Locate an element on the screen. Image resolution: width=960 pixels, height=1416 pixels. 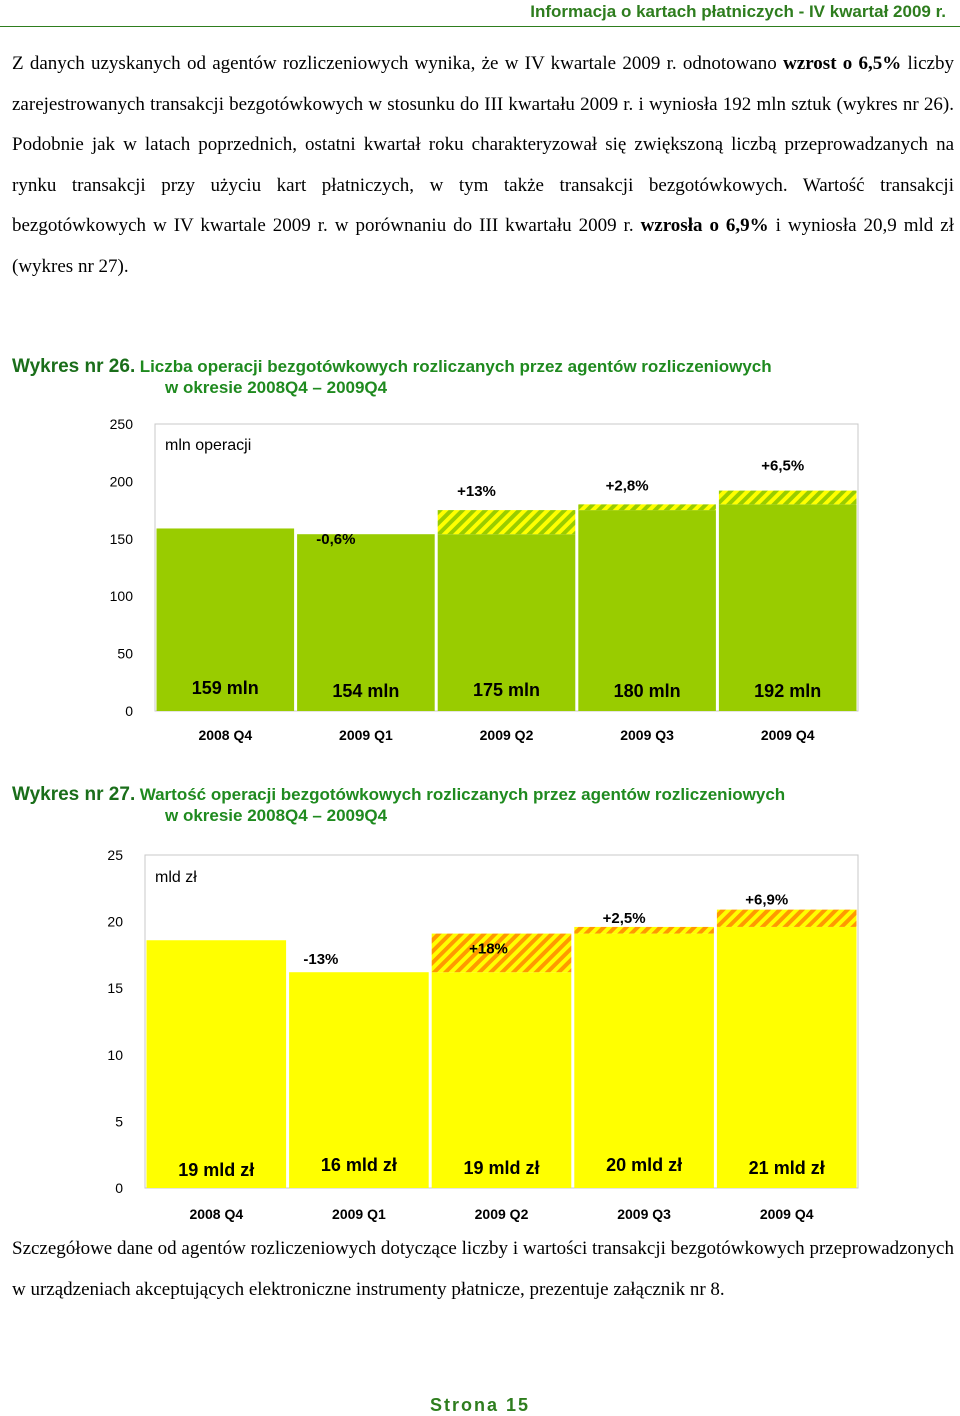
chart1-title-line2: w okresie 2008Q4 – 2009Q4 is located at coordinates (276, 387).